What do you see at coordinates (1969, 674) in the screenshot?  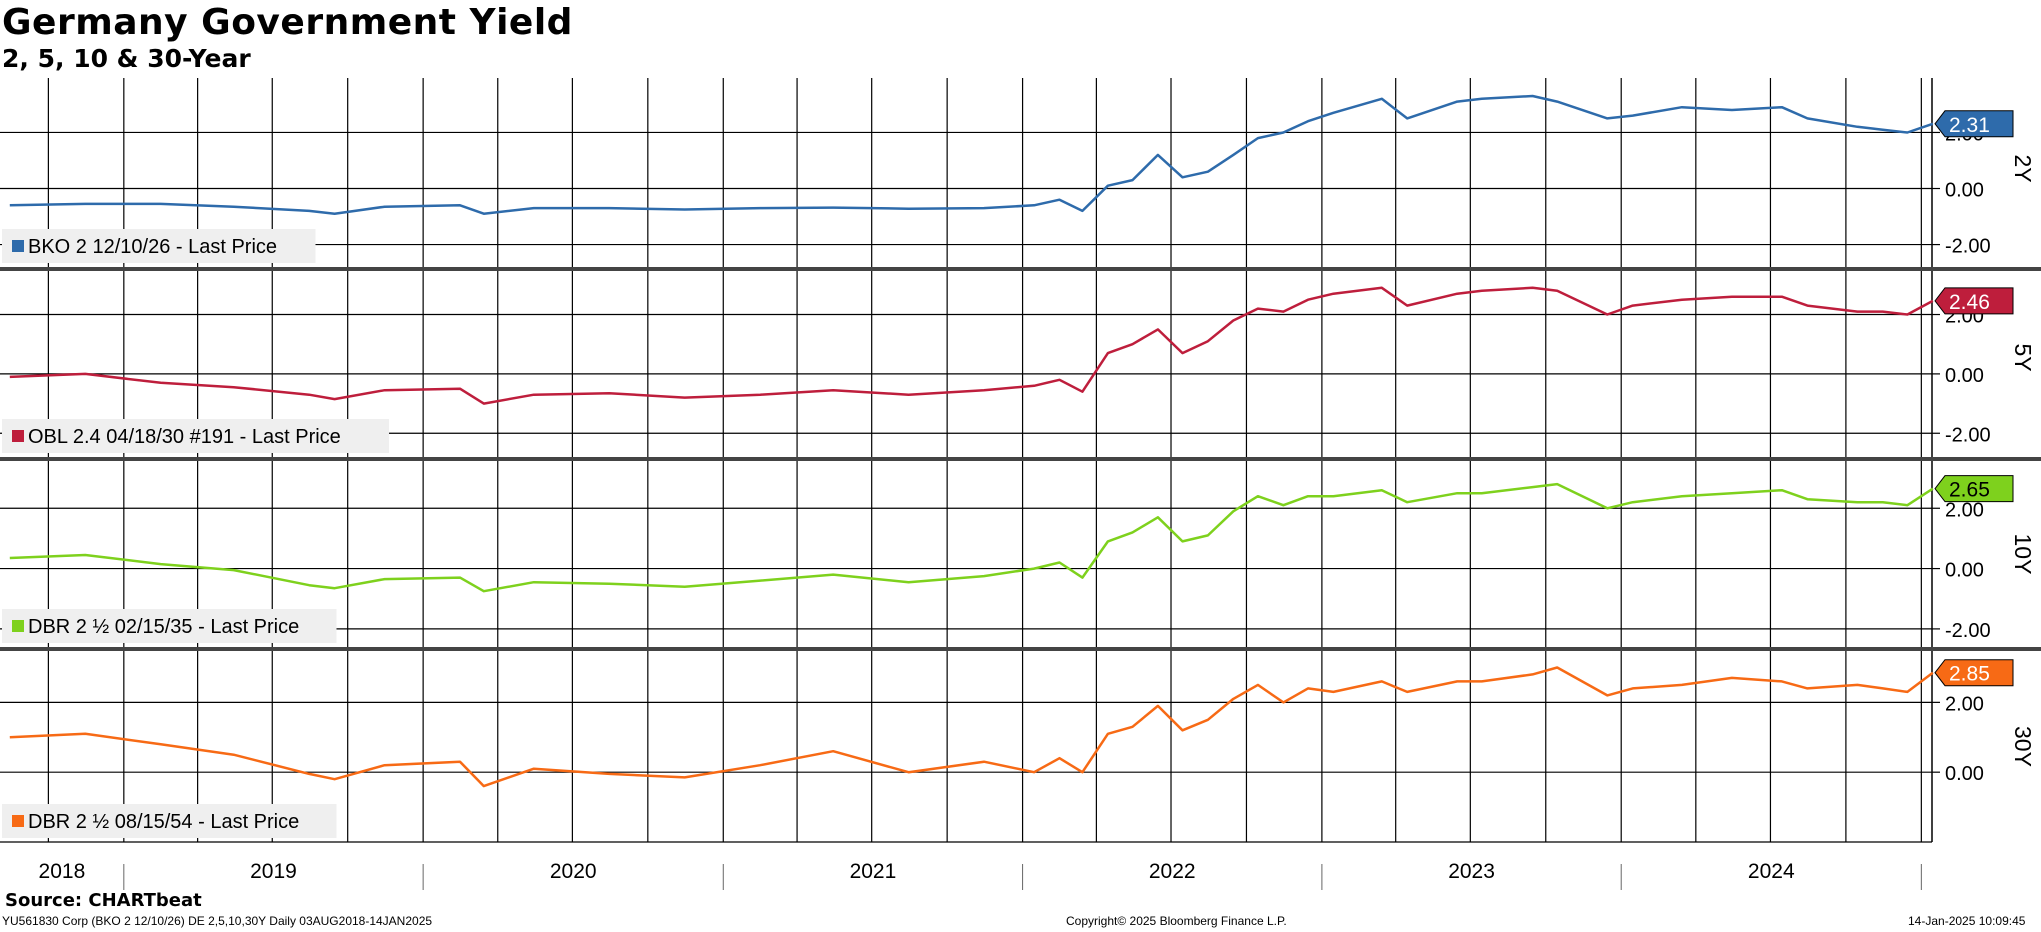 I see `last-price-value-30Y: 2.85` at bounding box center [1969, 674].